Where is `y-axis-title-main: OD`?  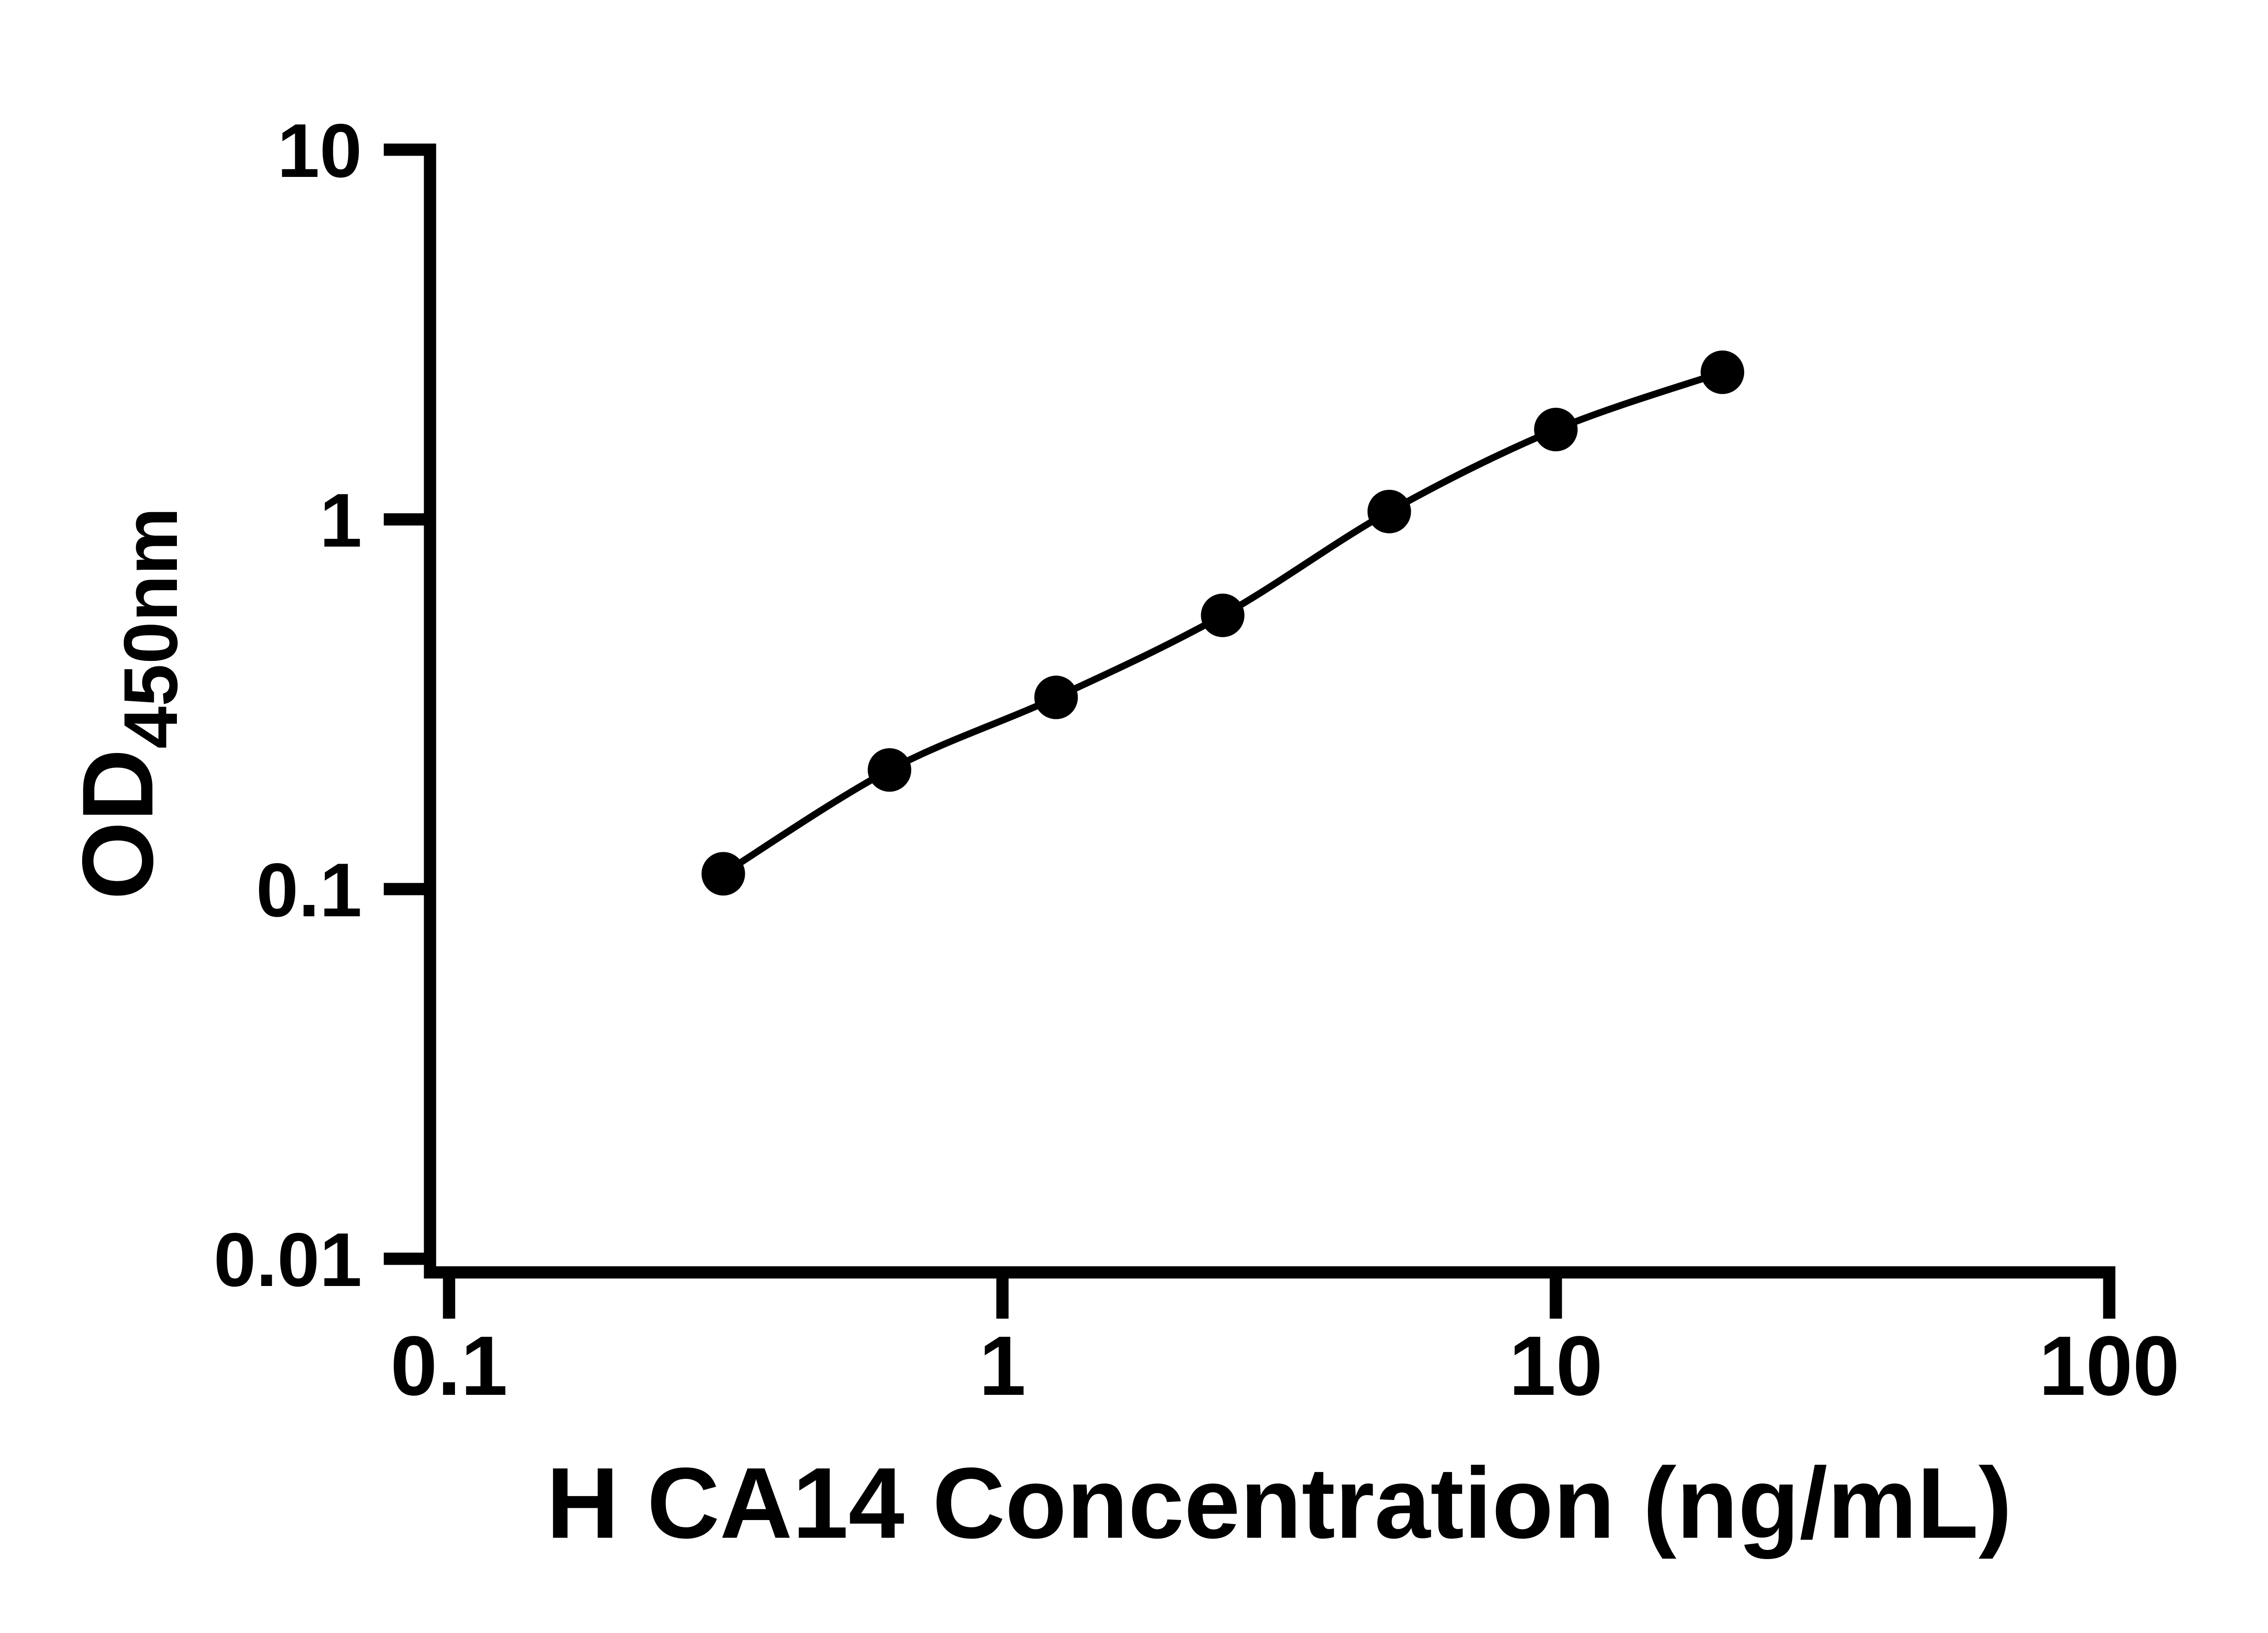 y-axis-title-main: OD is located at coordinates (118, 824).